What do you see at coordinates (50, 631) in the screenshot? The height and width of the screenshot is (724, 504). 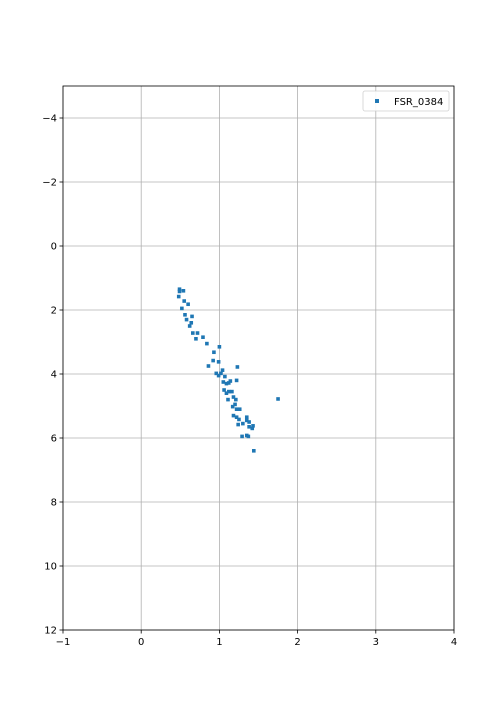 I see `y-tick-label: 12` at bounding box center [50, 631].